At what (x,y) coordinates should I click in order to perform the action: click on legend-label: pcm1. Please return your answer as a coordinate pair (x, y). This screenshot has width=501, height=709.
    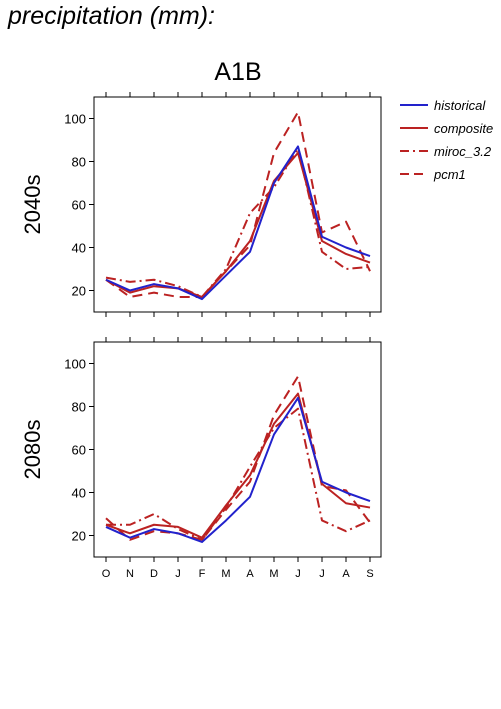
    Looking at the image, I should click on (449, 174).